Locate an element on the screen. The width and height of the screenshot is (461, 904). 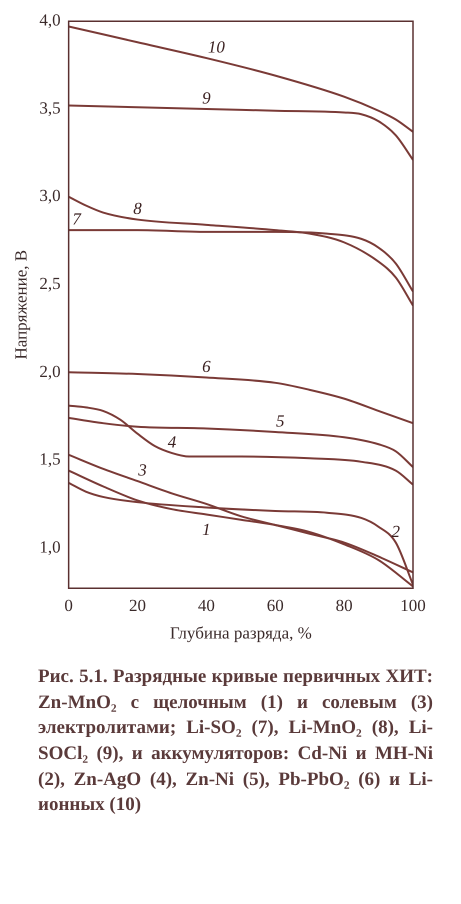
y-tick-label: 2,5 is located at coordinates (50, 283).